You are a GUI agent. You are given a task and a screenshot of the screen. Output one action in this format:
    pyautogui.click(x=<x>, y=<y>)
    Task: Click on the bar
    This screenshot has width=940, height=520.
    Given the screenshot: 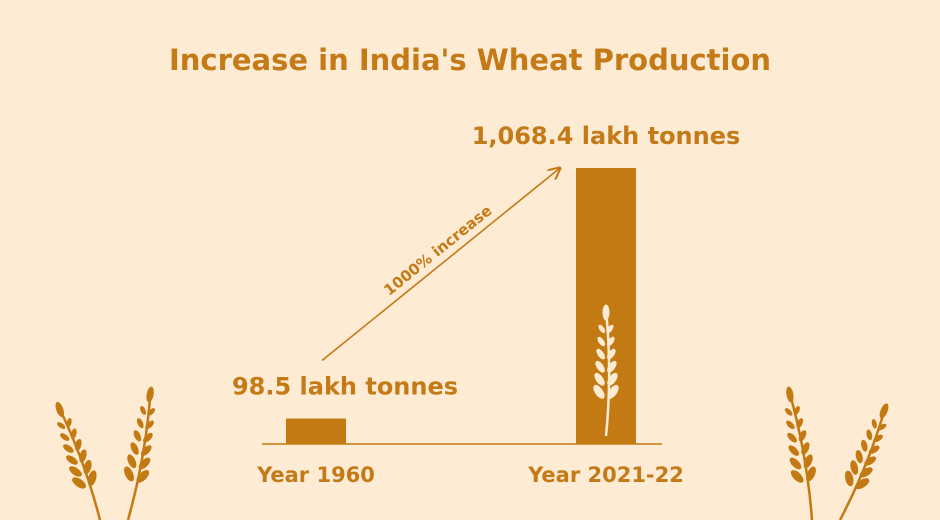 What is the action you would take?
    pyautogui.click(x=316, y=431)
    